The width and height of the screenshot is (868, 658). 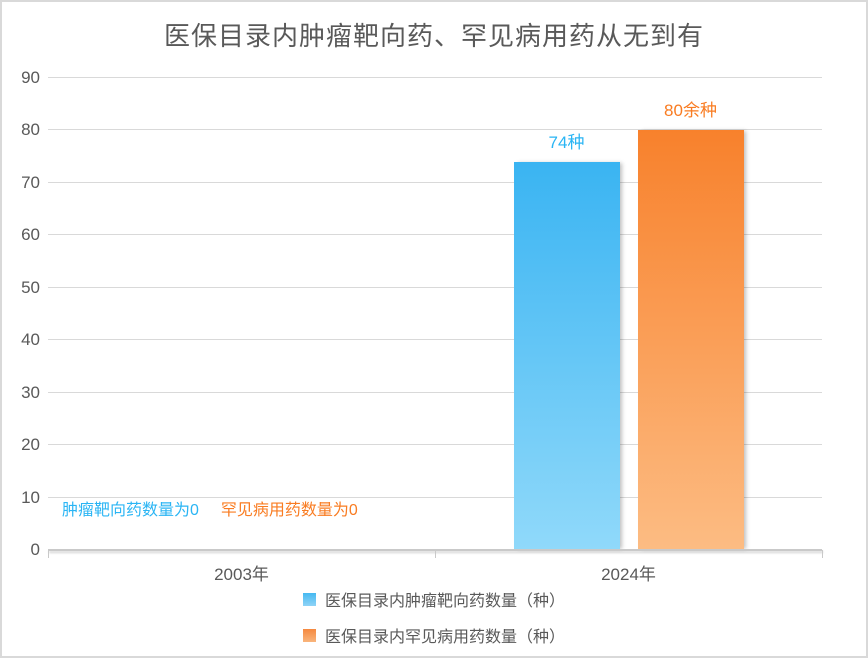 What do you see at coordinates (130, 510) in the screenshot?
I see `zero-annotation: 肿瘤靶向药数量为0` at bounding box center [130, 510].